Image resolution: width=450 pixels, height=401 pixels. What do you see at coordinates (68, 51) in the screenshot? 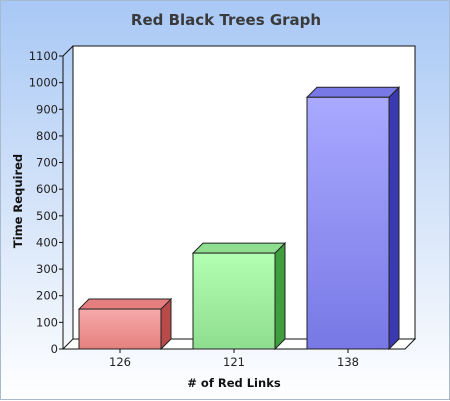
I see `axis-corner-line` at bounding box center [68, 51].